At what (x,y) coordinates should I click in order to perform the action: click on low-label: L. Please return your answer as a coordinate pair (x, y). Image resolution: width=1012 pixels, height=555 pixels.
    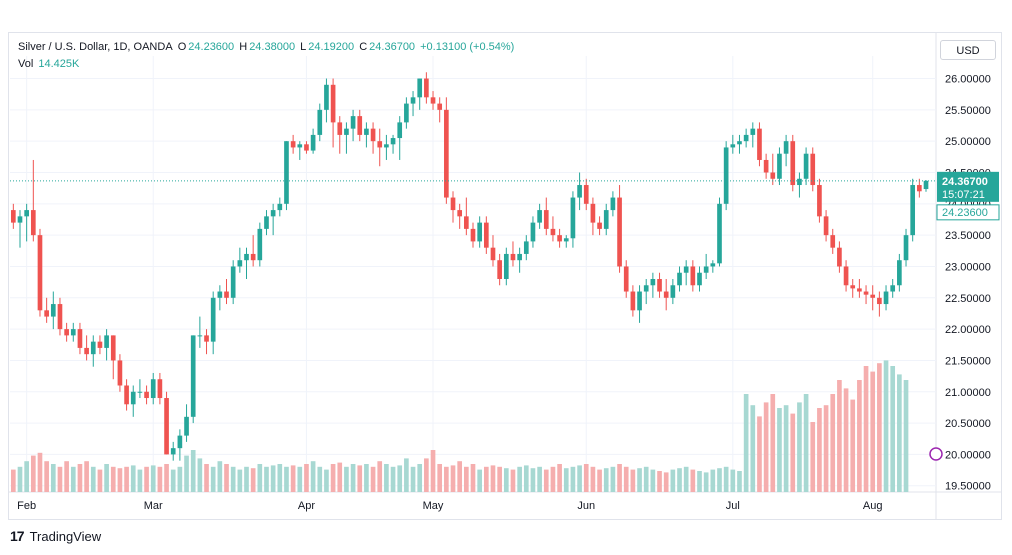
    Looking at the image, I should click on (303, 47).